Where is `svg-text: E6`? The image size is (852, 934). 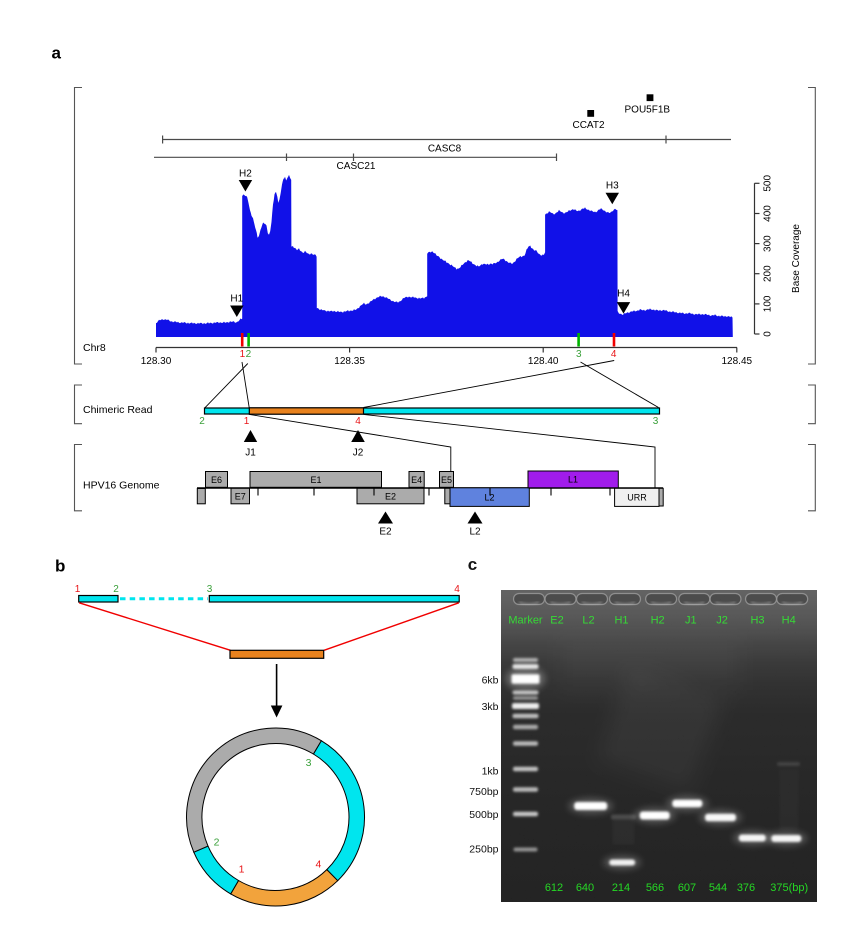 svg-text: E6 is located at coordinates (216, 480).